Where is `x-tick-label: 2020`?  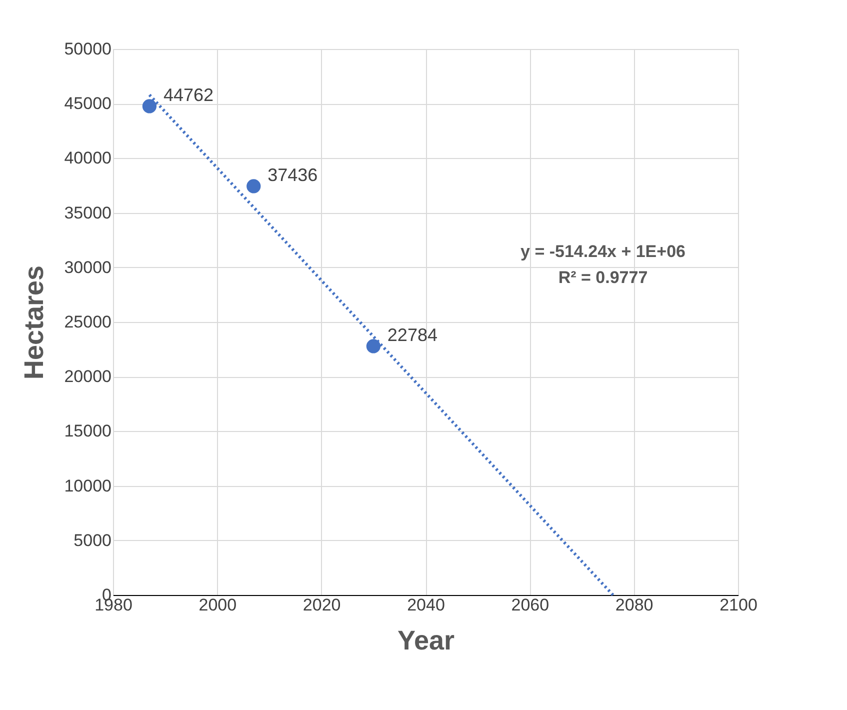
x-tick-label: 2020 is located at coordinates (321, 605).